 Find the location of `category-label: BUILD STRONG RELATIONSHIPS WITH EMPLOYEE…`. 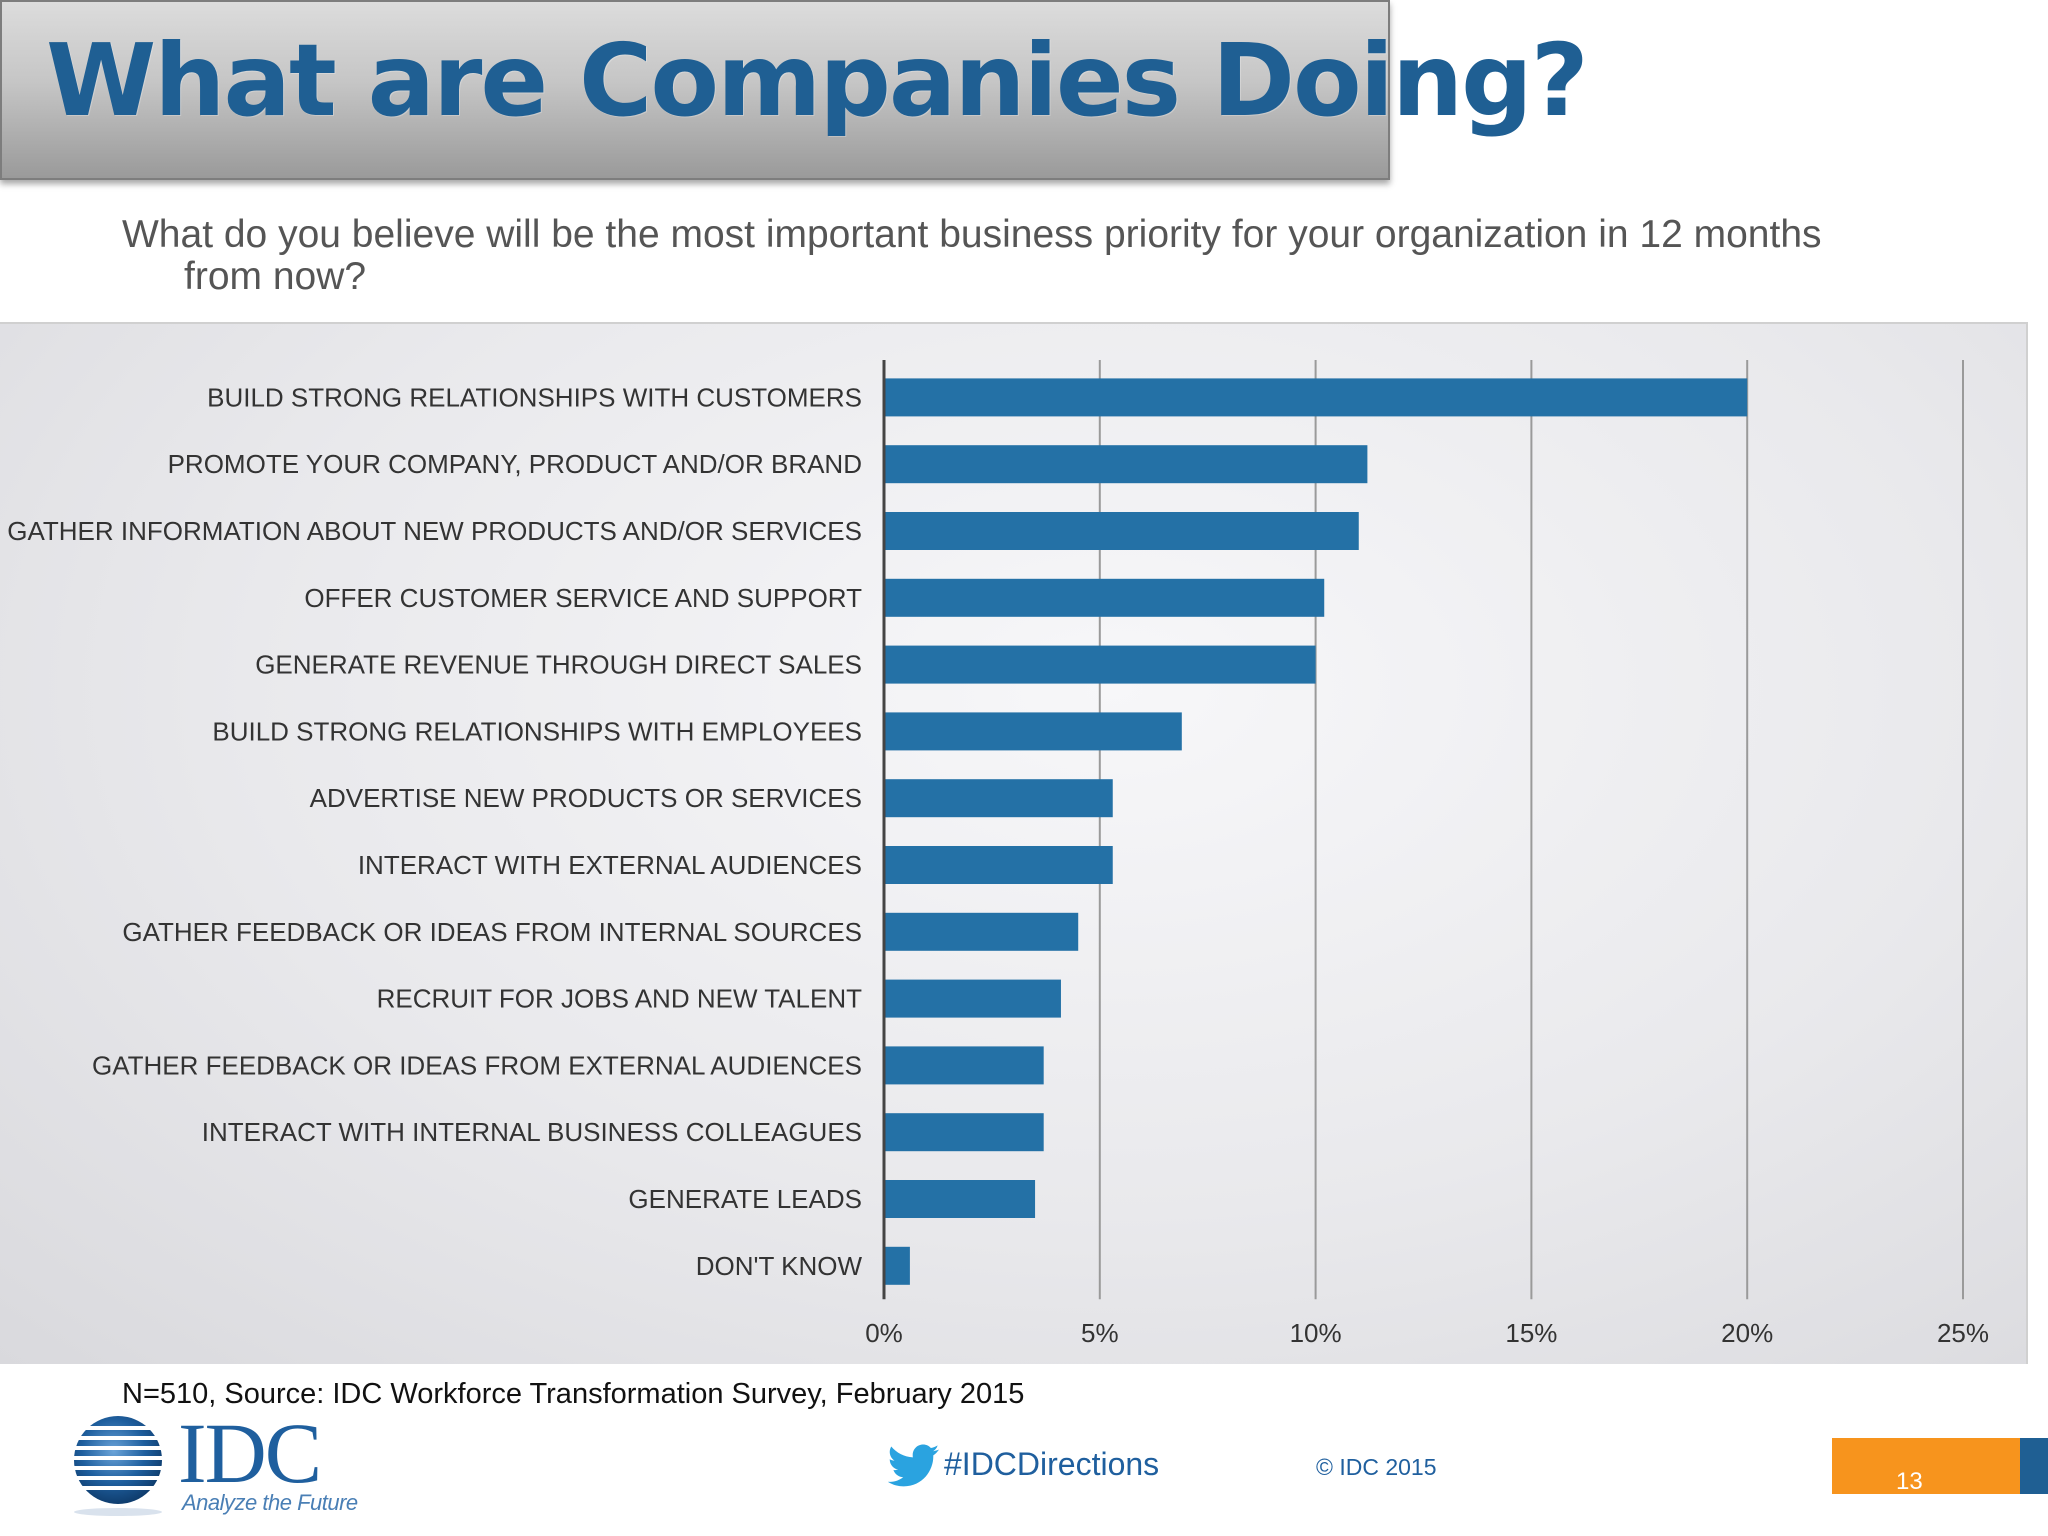

category-label: BUILD STRONG RELATIONSHIPS WITH EMPLOYEE… is located at coordinates (537, 731).